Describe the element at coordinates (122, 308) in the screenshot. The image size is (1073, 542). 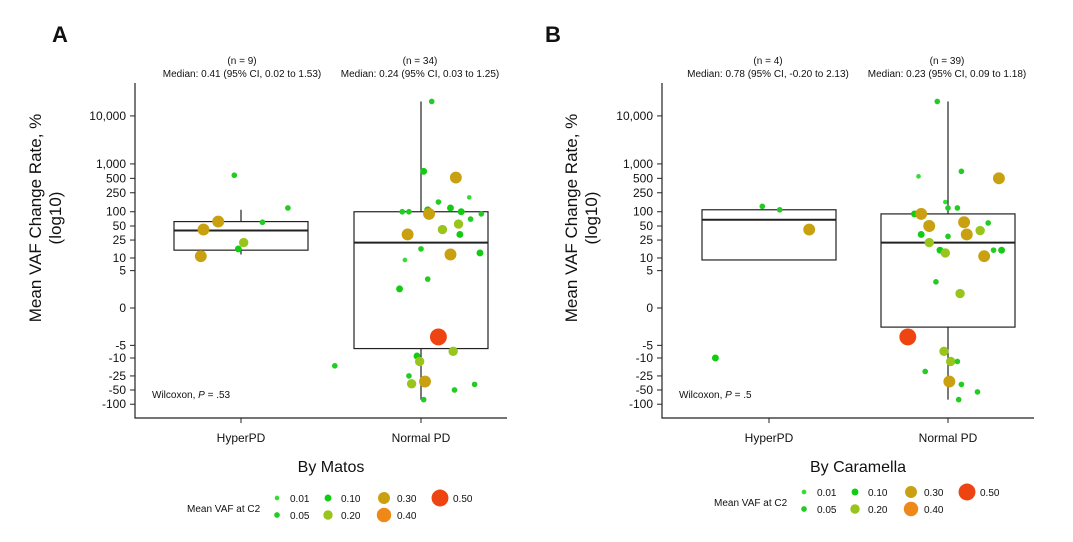
I see `ytick-label: 0` at that location.